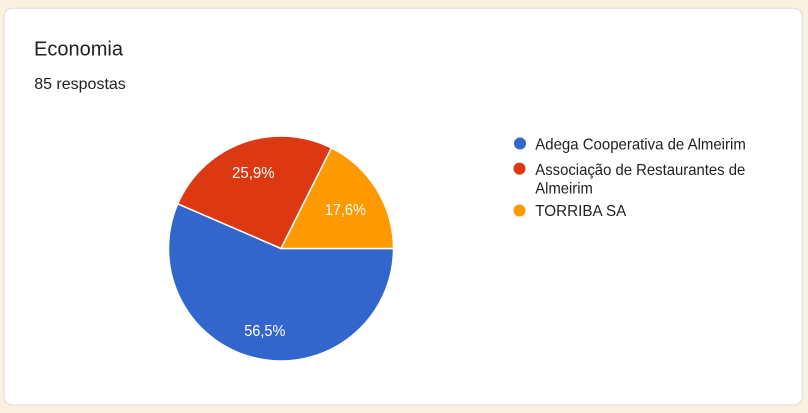 The width and height of the screenshot is (808, 413). Describe the element at coordinates (80, 84) in the screenshot. I see `svg-text: 85 respostas` at that location.